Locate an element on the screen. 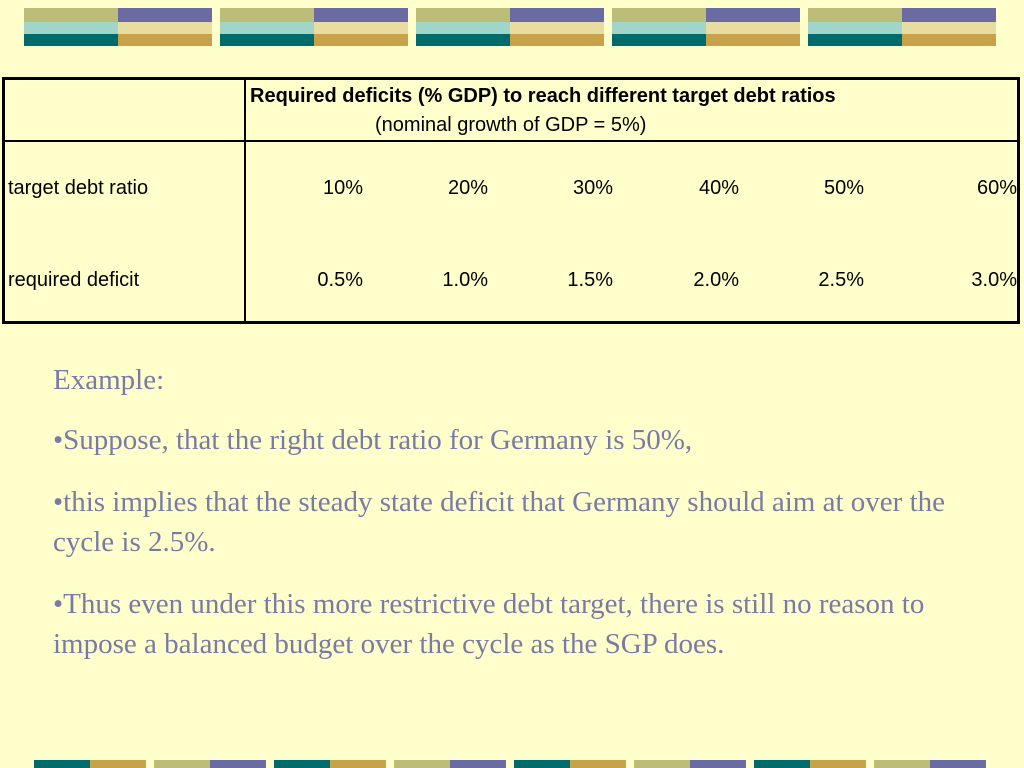 The width and height of the screenshot is (1024, 768). table-cell: 20% is located at coordinates (467, 188).